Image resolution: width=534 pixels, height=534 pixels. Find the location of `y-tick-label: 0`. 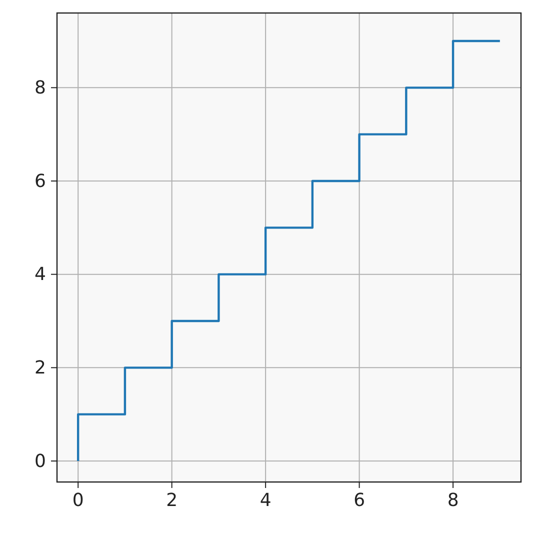

y-tick-label: 0 is located at coordinates (40, 461).